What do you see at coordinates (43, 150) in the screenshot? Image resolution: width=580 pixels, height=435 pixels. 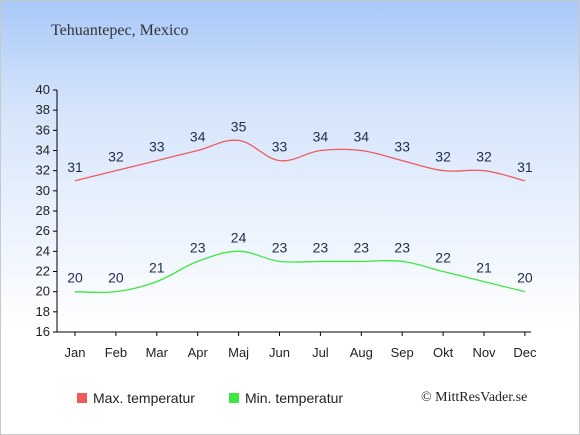 I see `y-tick-label: 34` at bounding box center [43, 150].